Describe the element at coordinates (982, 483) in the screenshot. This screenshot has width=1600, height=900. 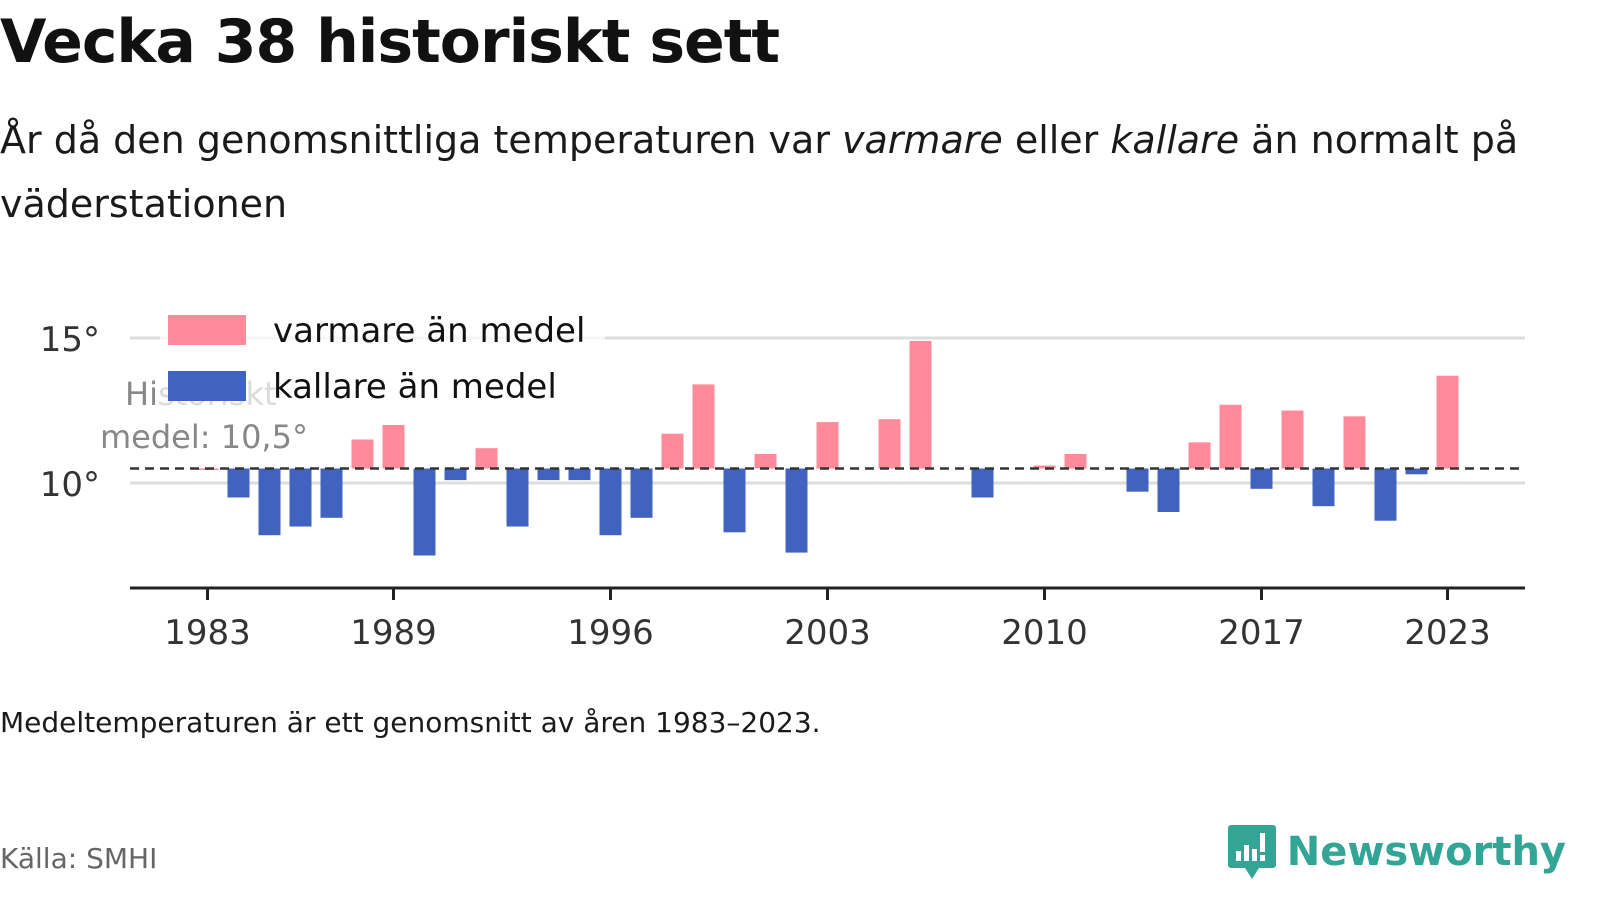
I see `bar-2008` at that location.